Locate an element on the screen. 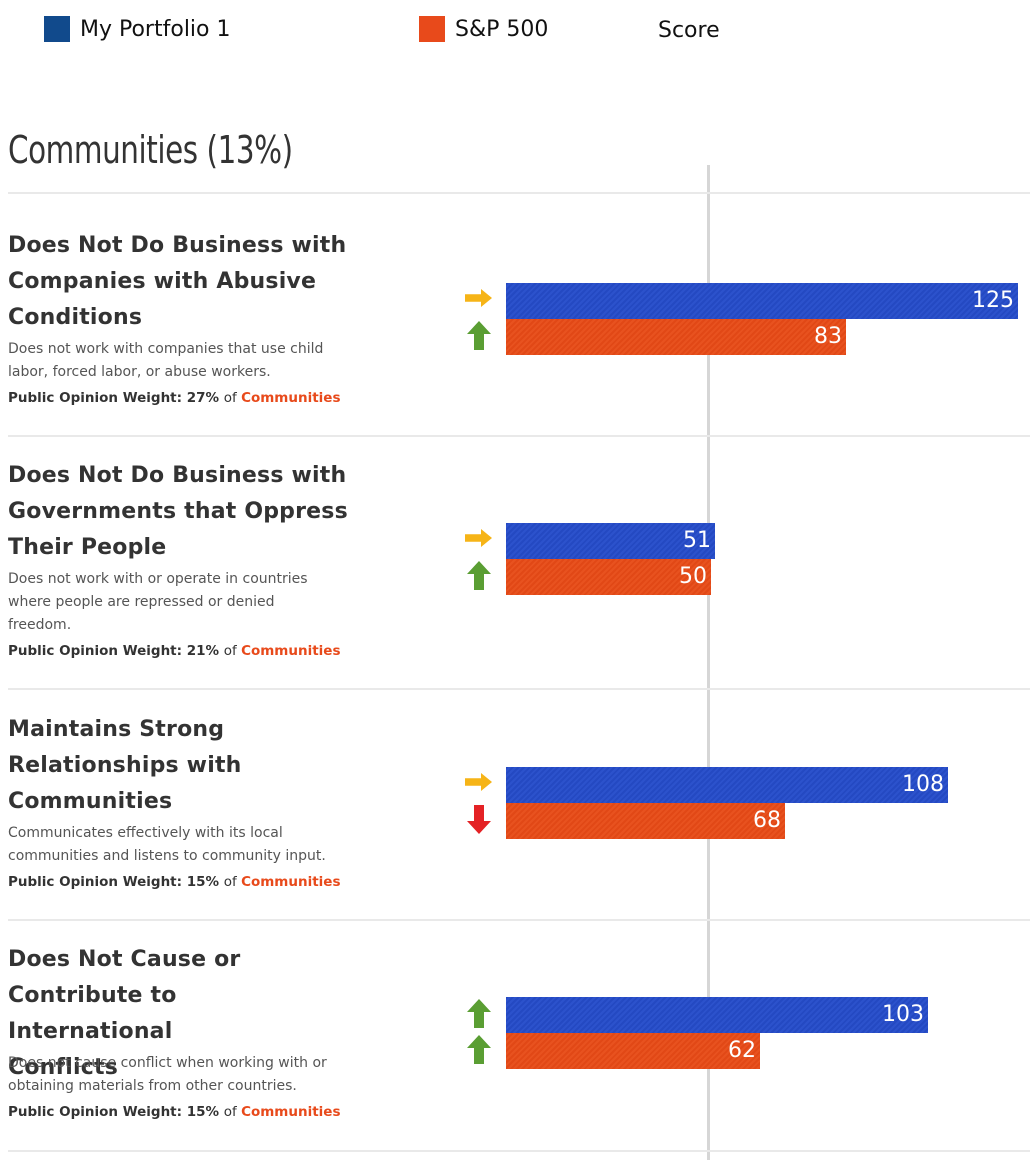  legend-item-sp500: S&P 500 is located at coordinates (483, 29).